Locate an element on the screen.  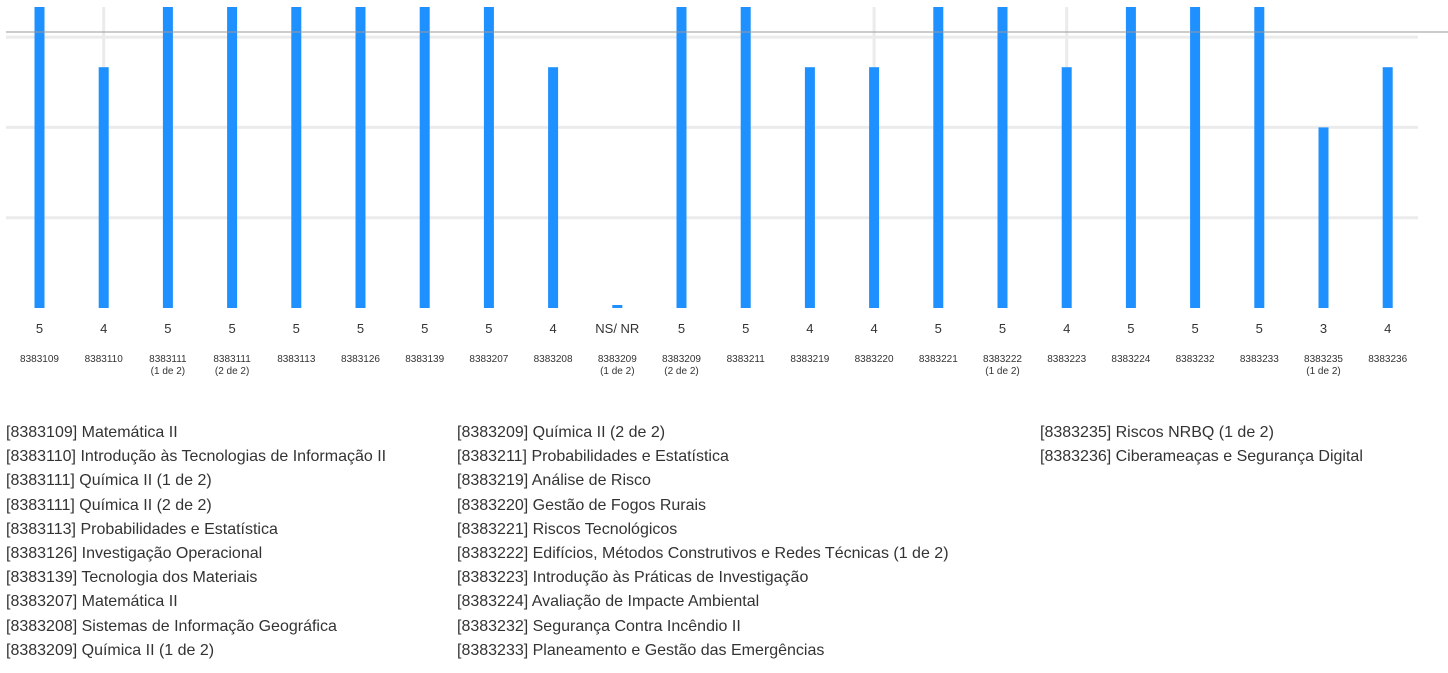
legend-item: [8383219] Análise de Risco is located at coordinates (554, 481).